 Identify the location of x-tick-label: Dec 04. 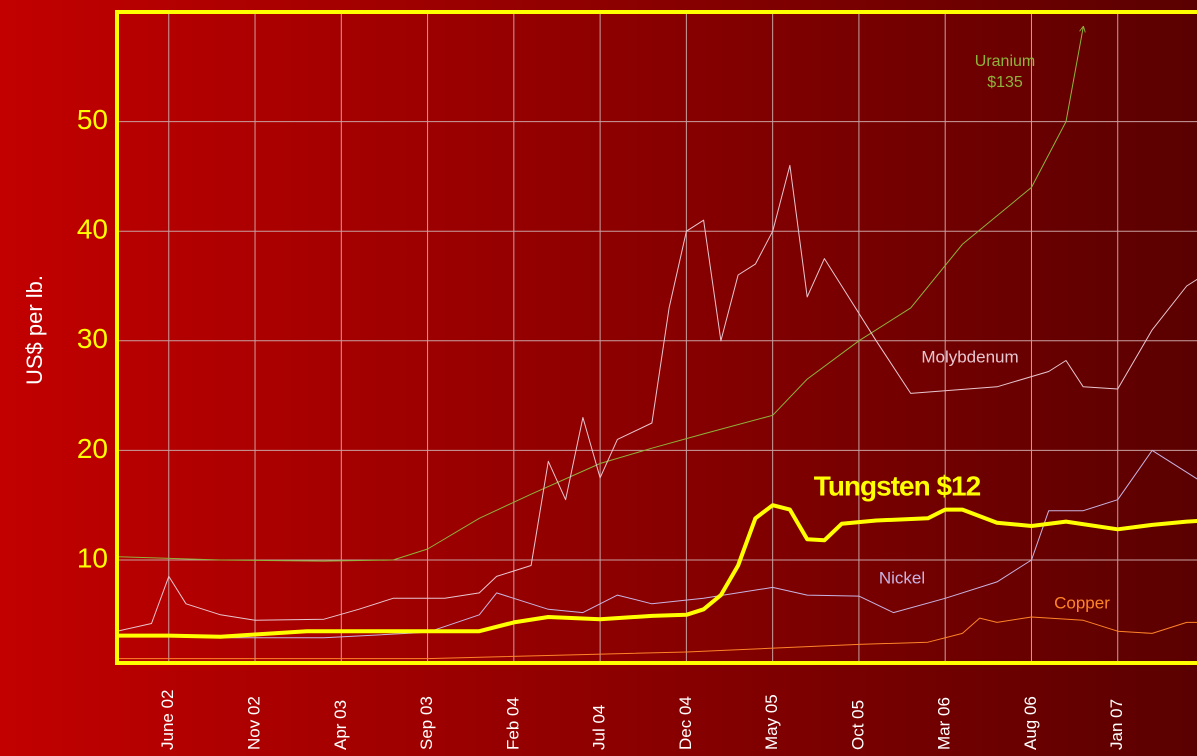
(685, 723).